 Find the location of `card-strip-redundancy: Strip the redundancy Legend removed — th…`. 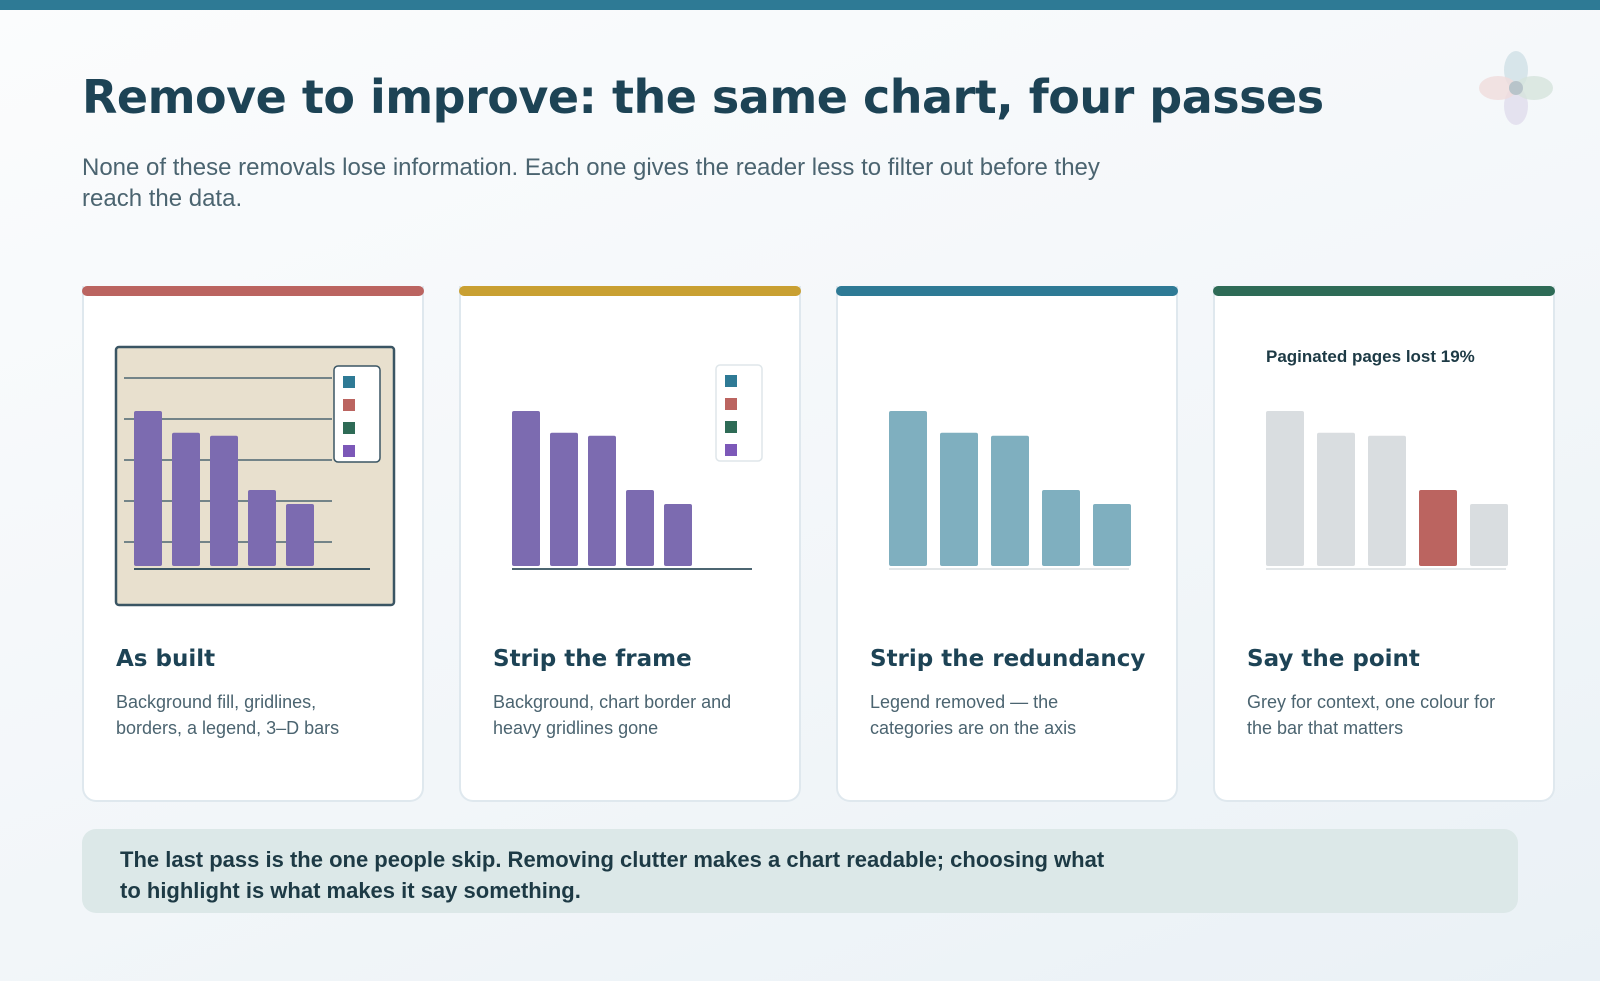

card-strip-redundancy: Strip the redundancy Legend removed — th… is located at coordinates (1007, 544).